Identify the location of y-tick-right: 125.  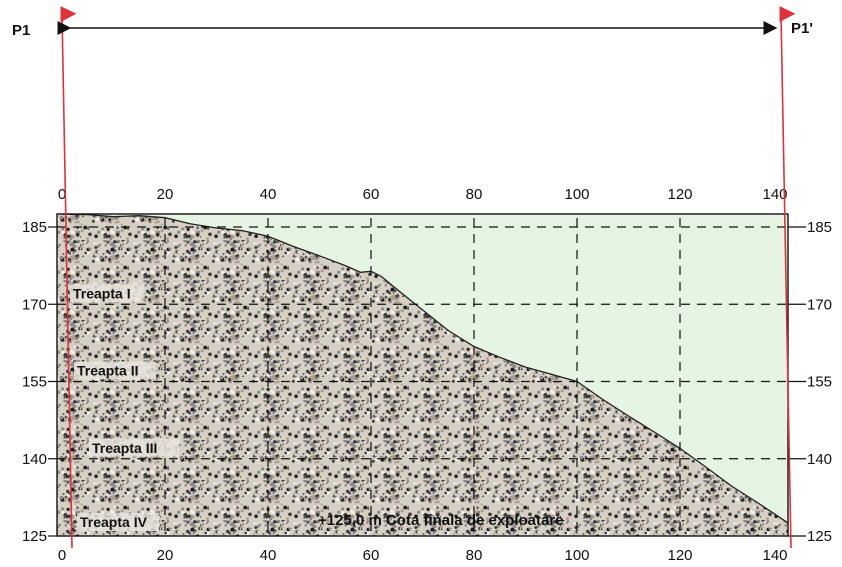
(819, 536).